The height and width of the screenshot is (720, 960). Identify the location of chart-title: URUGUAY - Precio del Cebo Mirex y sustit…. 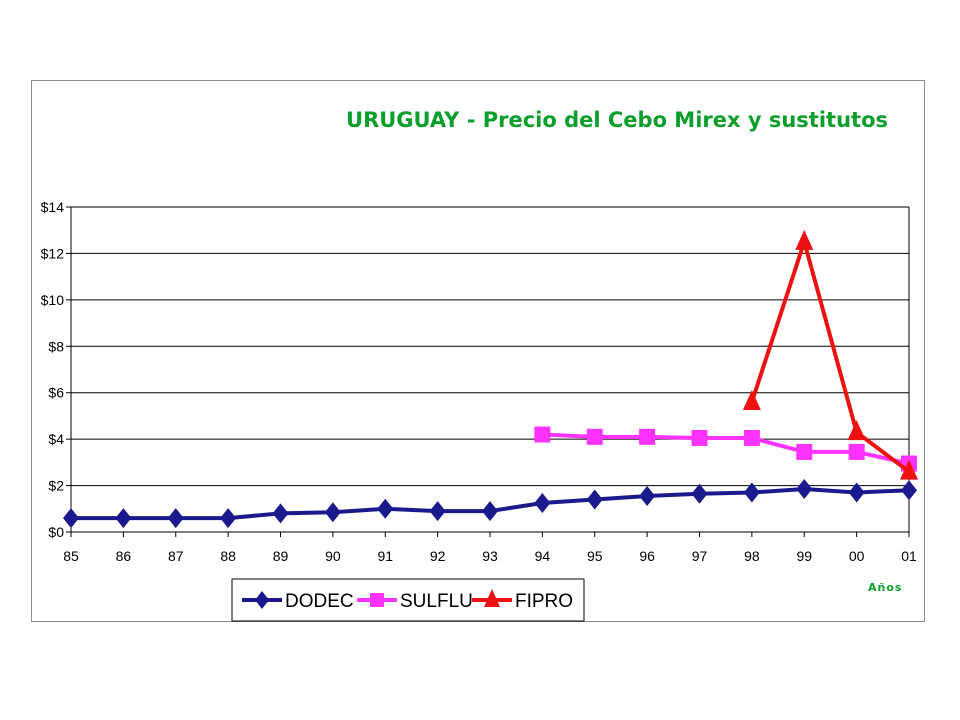
(617, 120).